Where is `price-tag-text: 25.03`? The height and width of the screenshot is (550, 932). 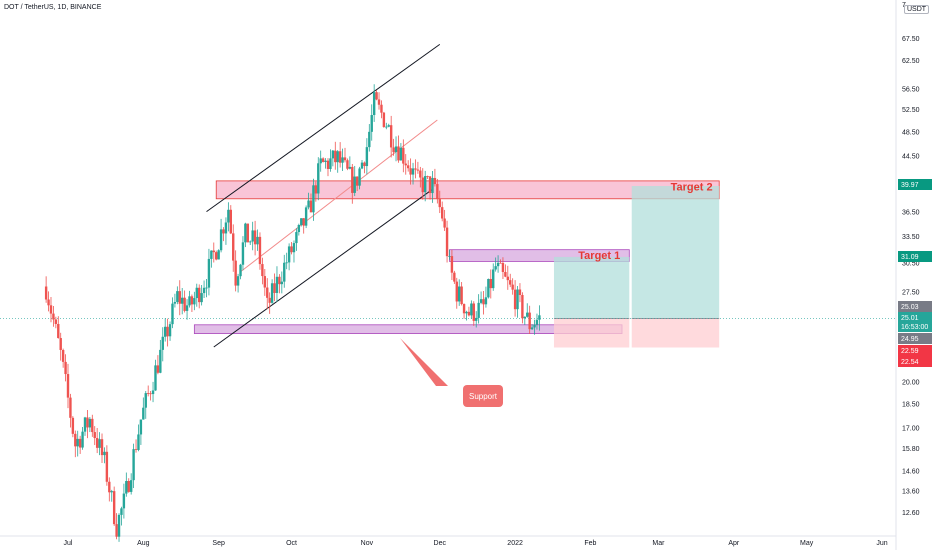 price-tag-text: 25.03 is located at coordinates (910, 307).